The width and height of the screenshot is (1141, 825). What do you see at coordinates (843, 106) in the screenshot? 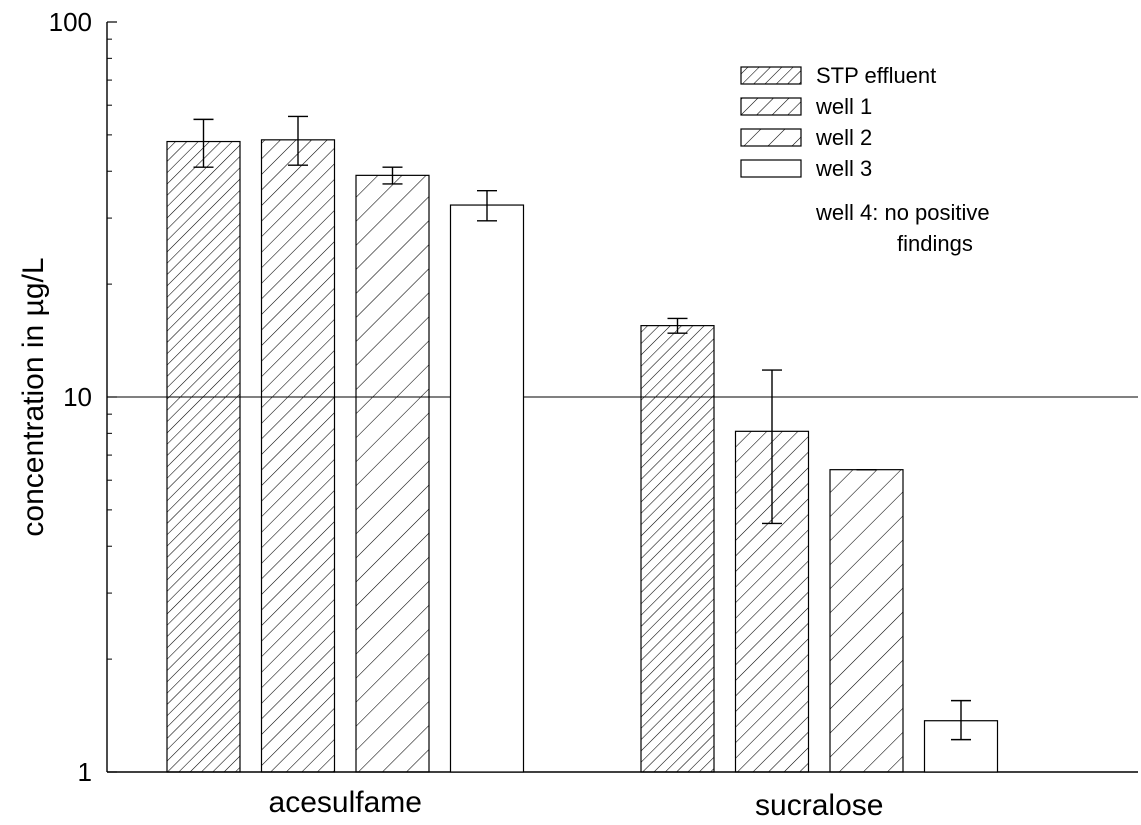
I see `legend-label-1: well 1` at bounding box center [843, 106].